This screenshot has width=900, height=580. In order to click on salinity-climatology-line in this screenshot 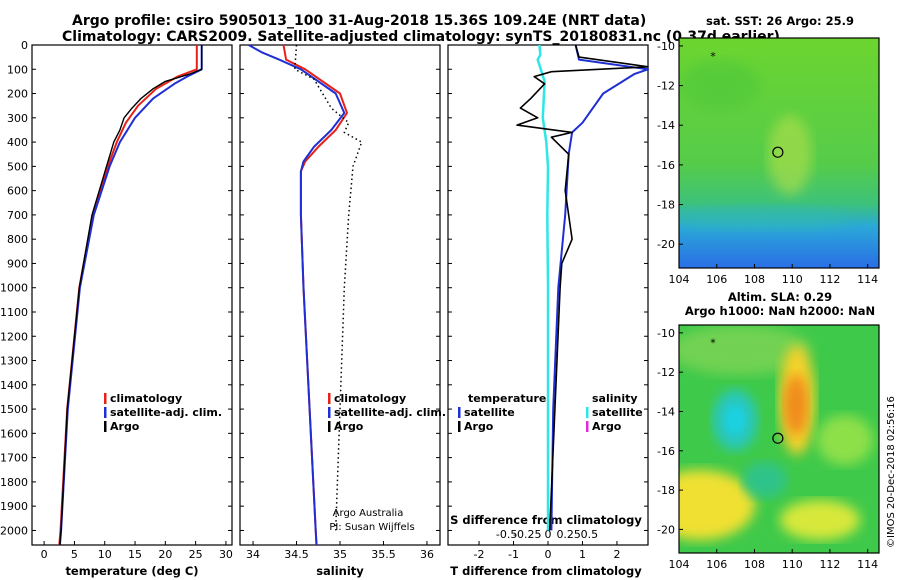, I will do `click(315, 295)`.